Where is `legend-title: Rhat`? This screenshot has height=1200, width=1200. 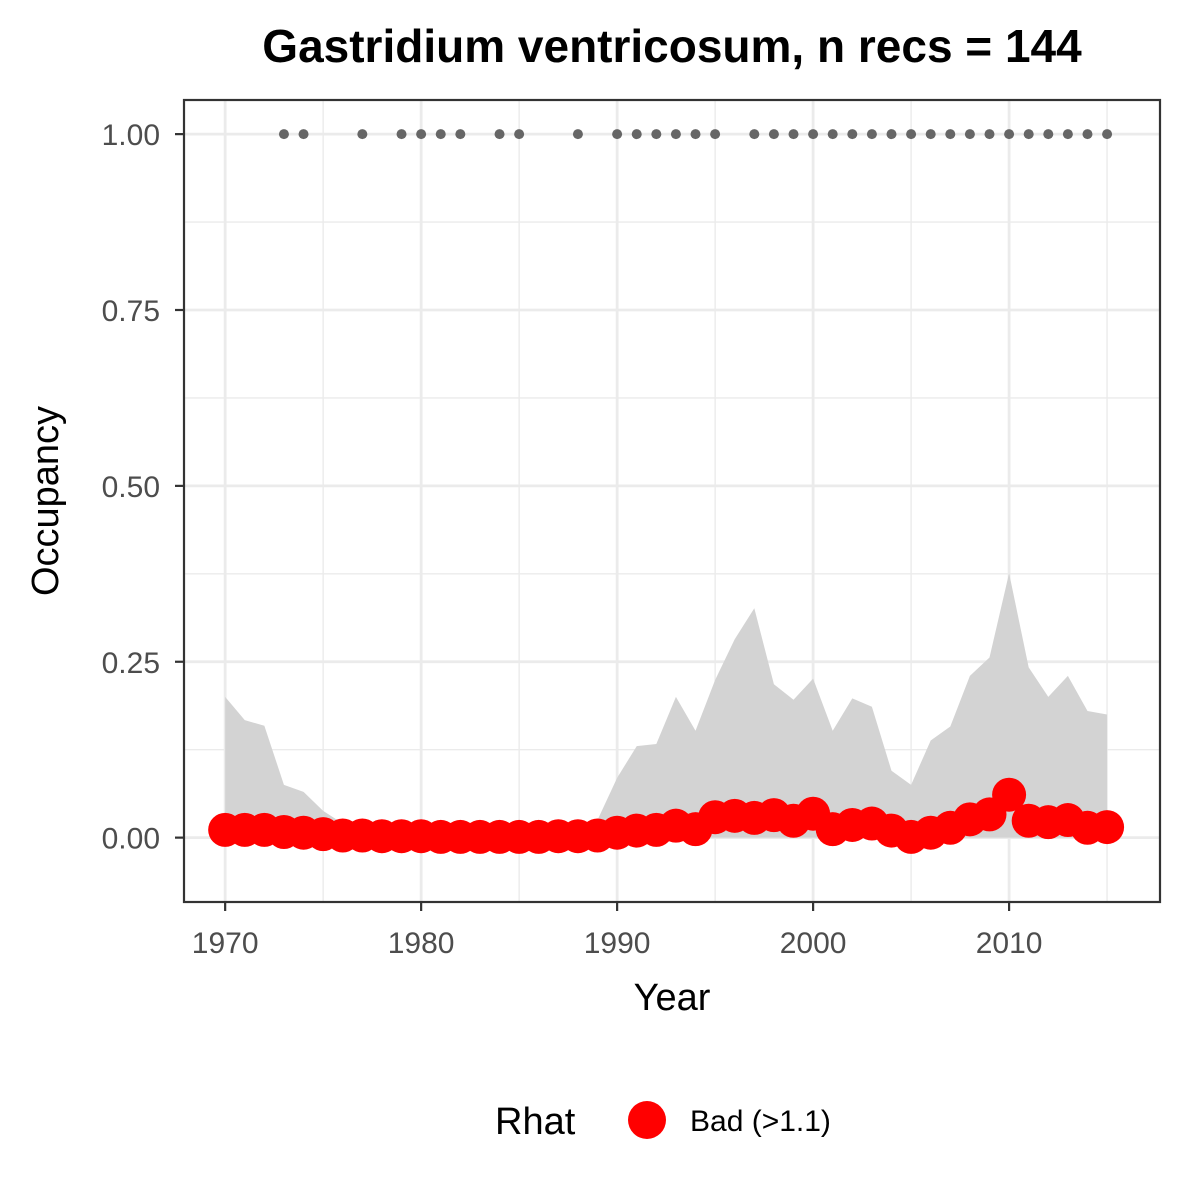 legend-title: Rhat is located at coordinates (535, 1122).